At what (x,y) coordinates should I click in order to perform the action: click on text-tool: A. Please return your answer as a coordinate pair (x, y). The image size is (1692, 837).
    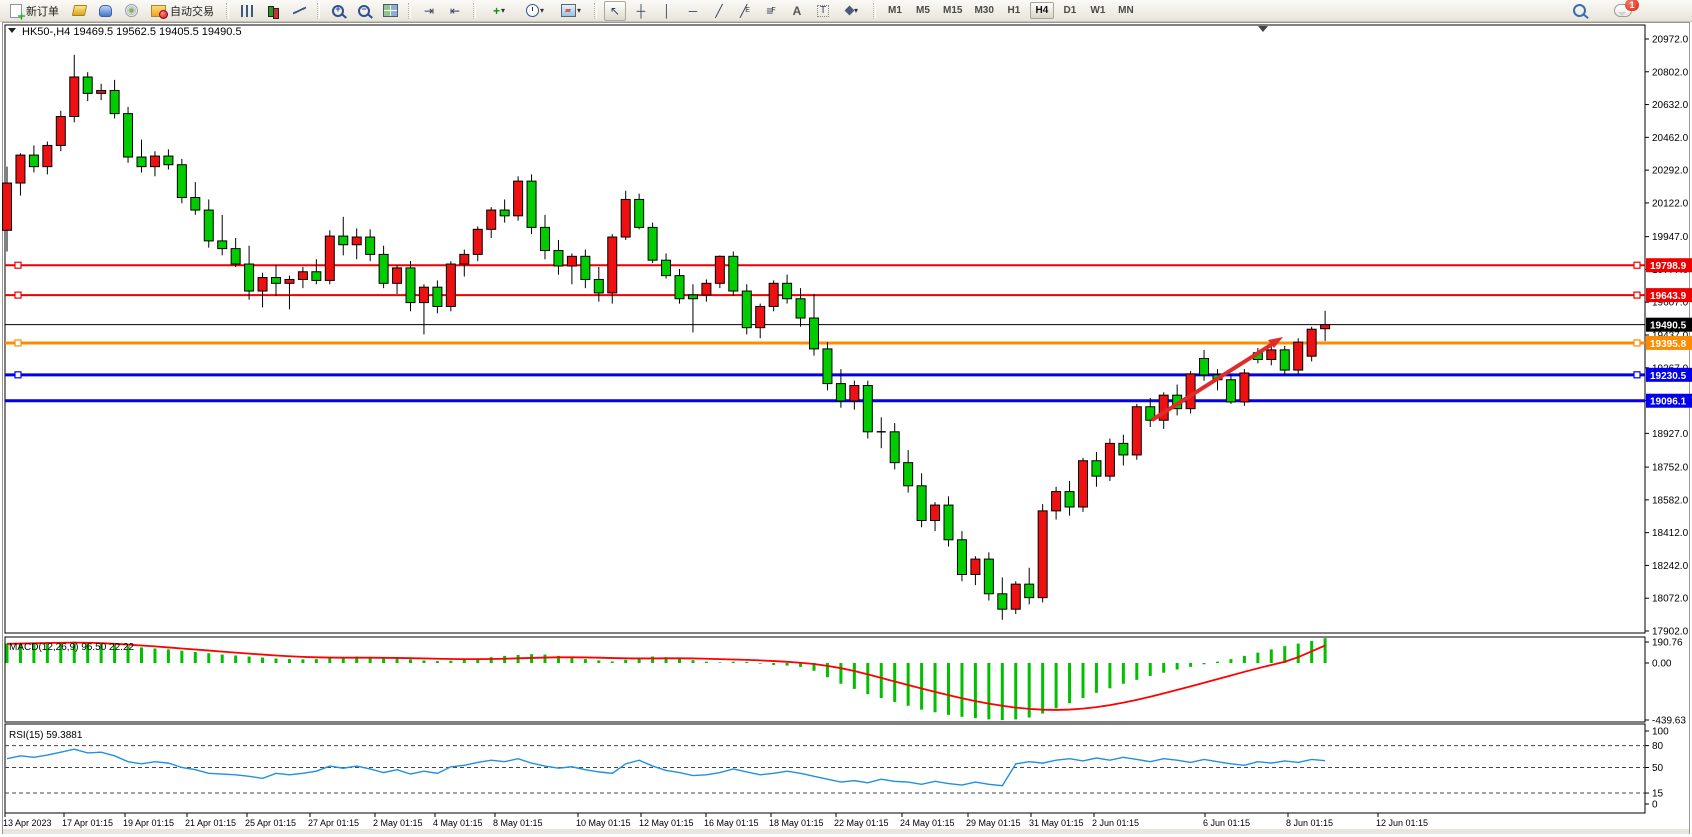
    Looking at the image, I should click on (797, 10).